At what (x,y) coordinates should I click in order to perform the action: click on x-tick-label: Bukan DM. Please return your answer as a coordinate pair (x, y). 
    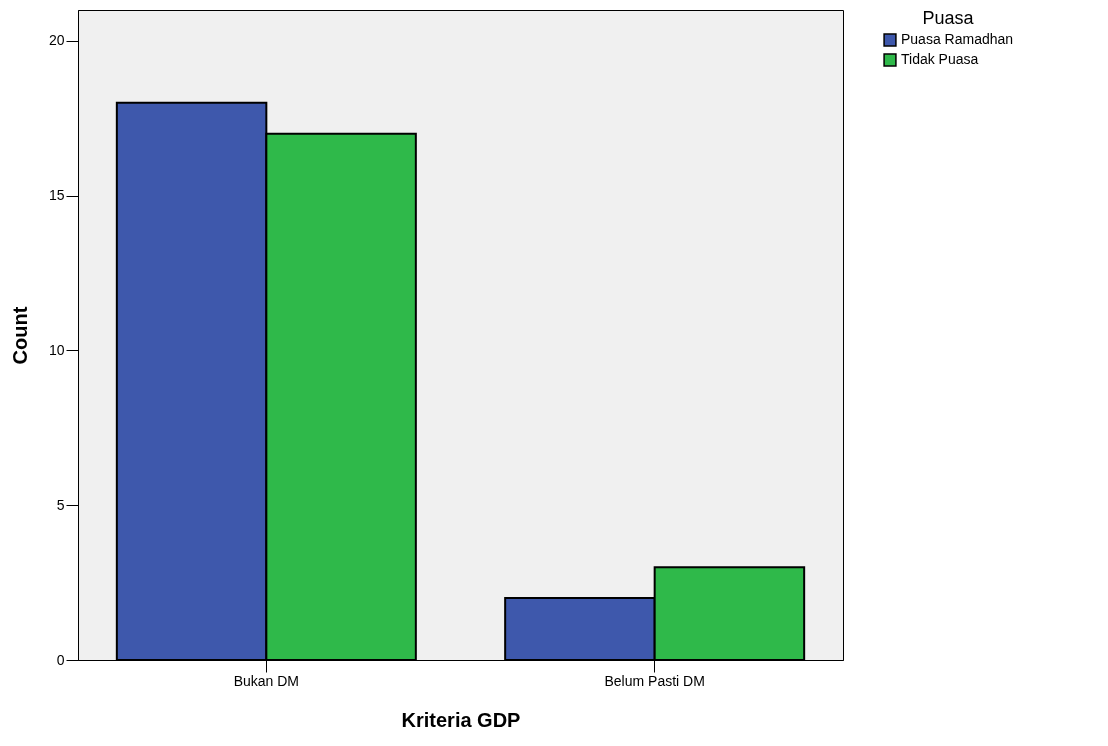
    Looking at the image, I should click on (266, 680).